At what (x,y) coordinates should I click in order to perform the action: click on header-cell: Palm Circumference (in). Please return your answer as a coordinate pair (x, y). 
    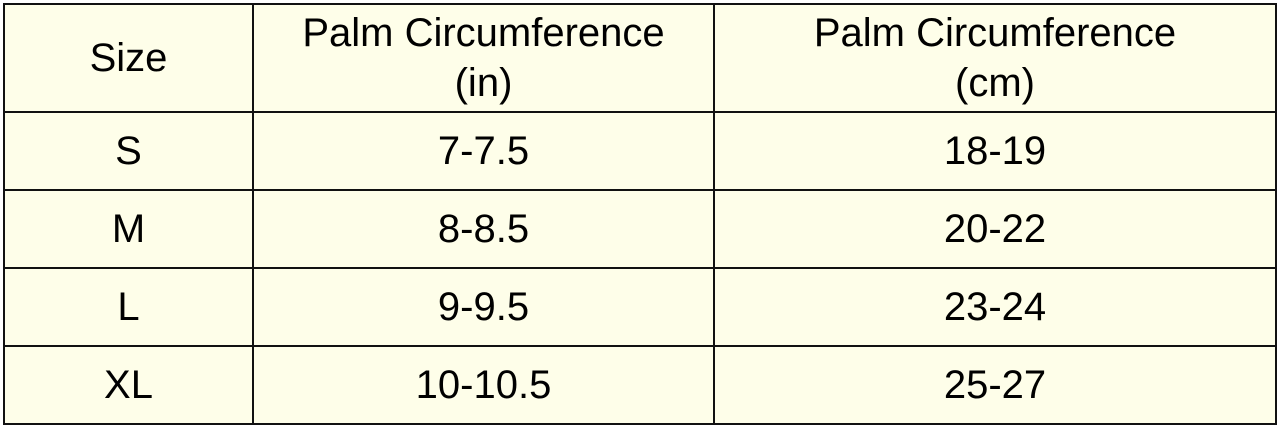
    Looking at the image, I should click on (483, 58).